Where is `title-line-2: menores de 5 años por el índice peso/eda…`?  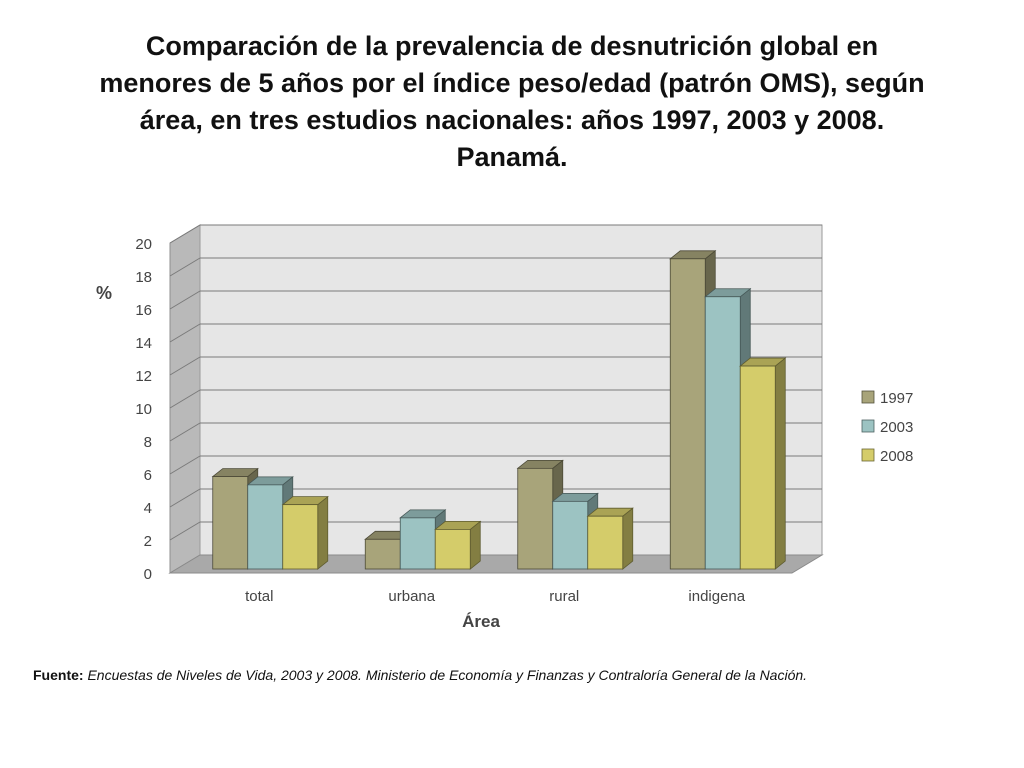
title-line-2: menores de 5 años por el índice peso/eda… is located at coordinates (512, 83).